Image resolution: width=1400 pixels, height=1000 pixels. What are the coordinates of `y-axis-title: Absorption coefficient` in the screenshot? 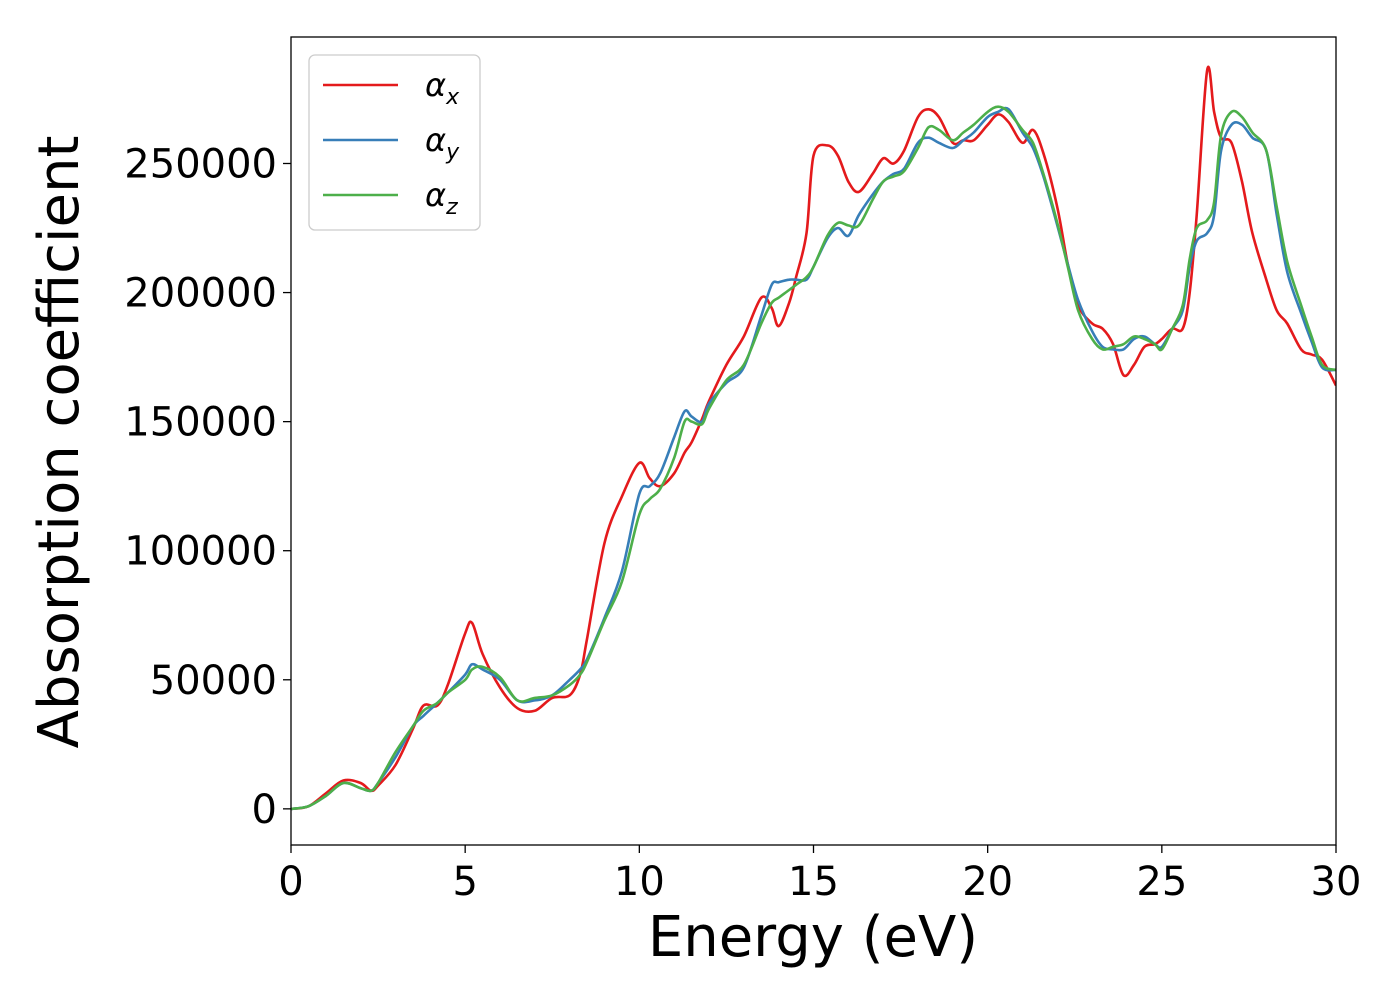 It's located at (59, 442).